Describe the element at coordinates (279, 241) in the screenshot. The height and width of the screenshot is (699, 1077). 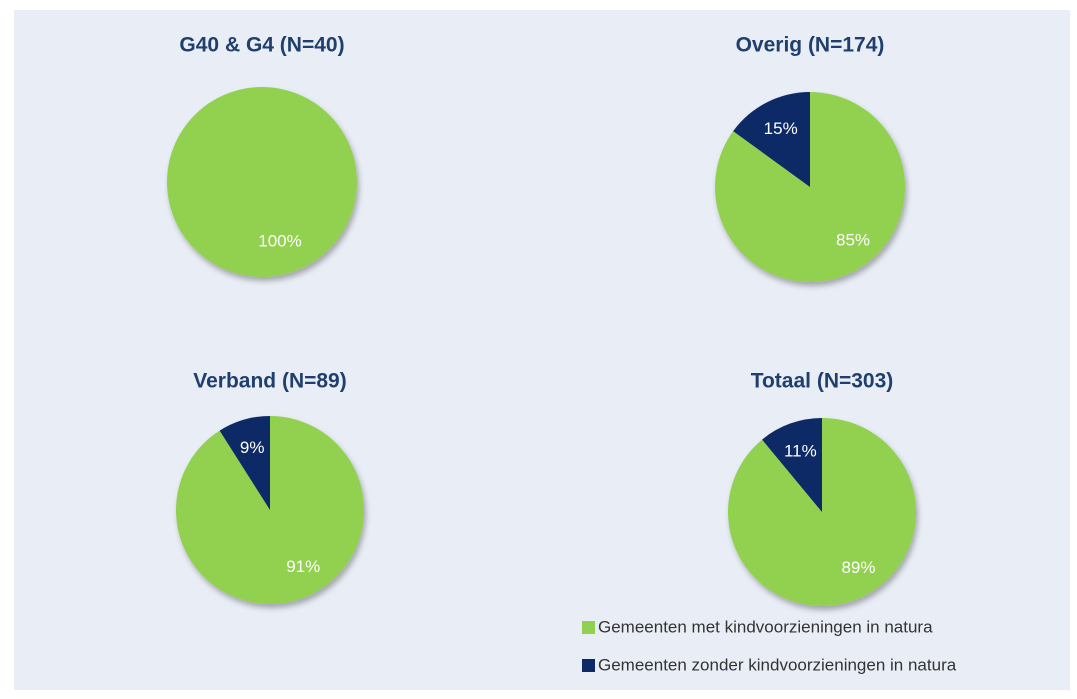
I see `data-label: 100%` at that location.